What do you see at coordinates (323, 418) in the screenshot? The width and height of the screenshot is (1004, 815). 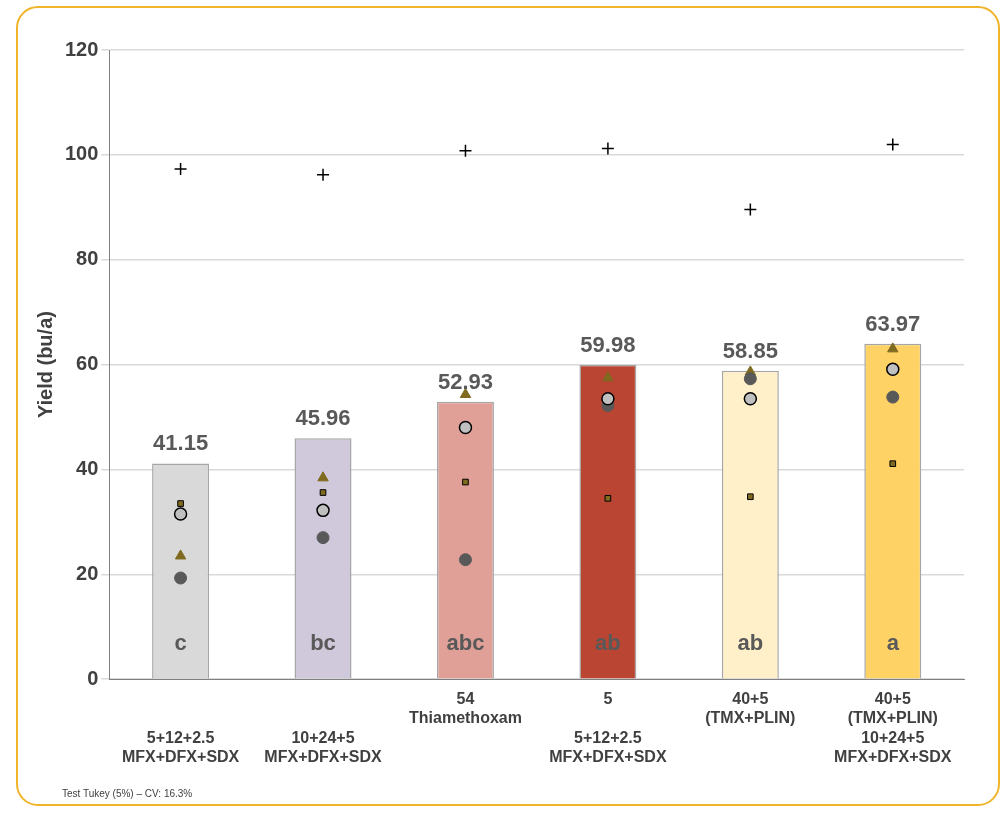 I see `data-label: 45.96` at bounding box center [323, 418].